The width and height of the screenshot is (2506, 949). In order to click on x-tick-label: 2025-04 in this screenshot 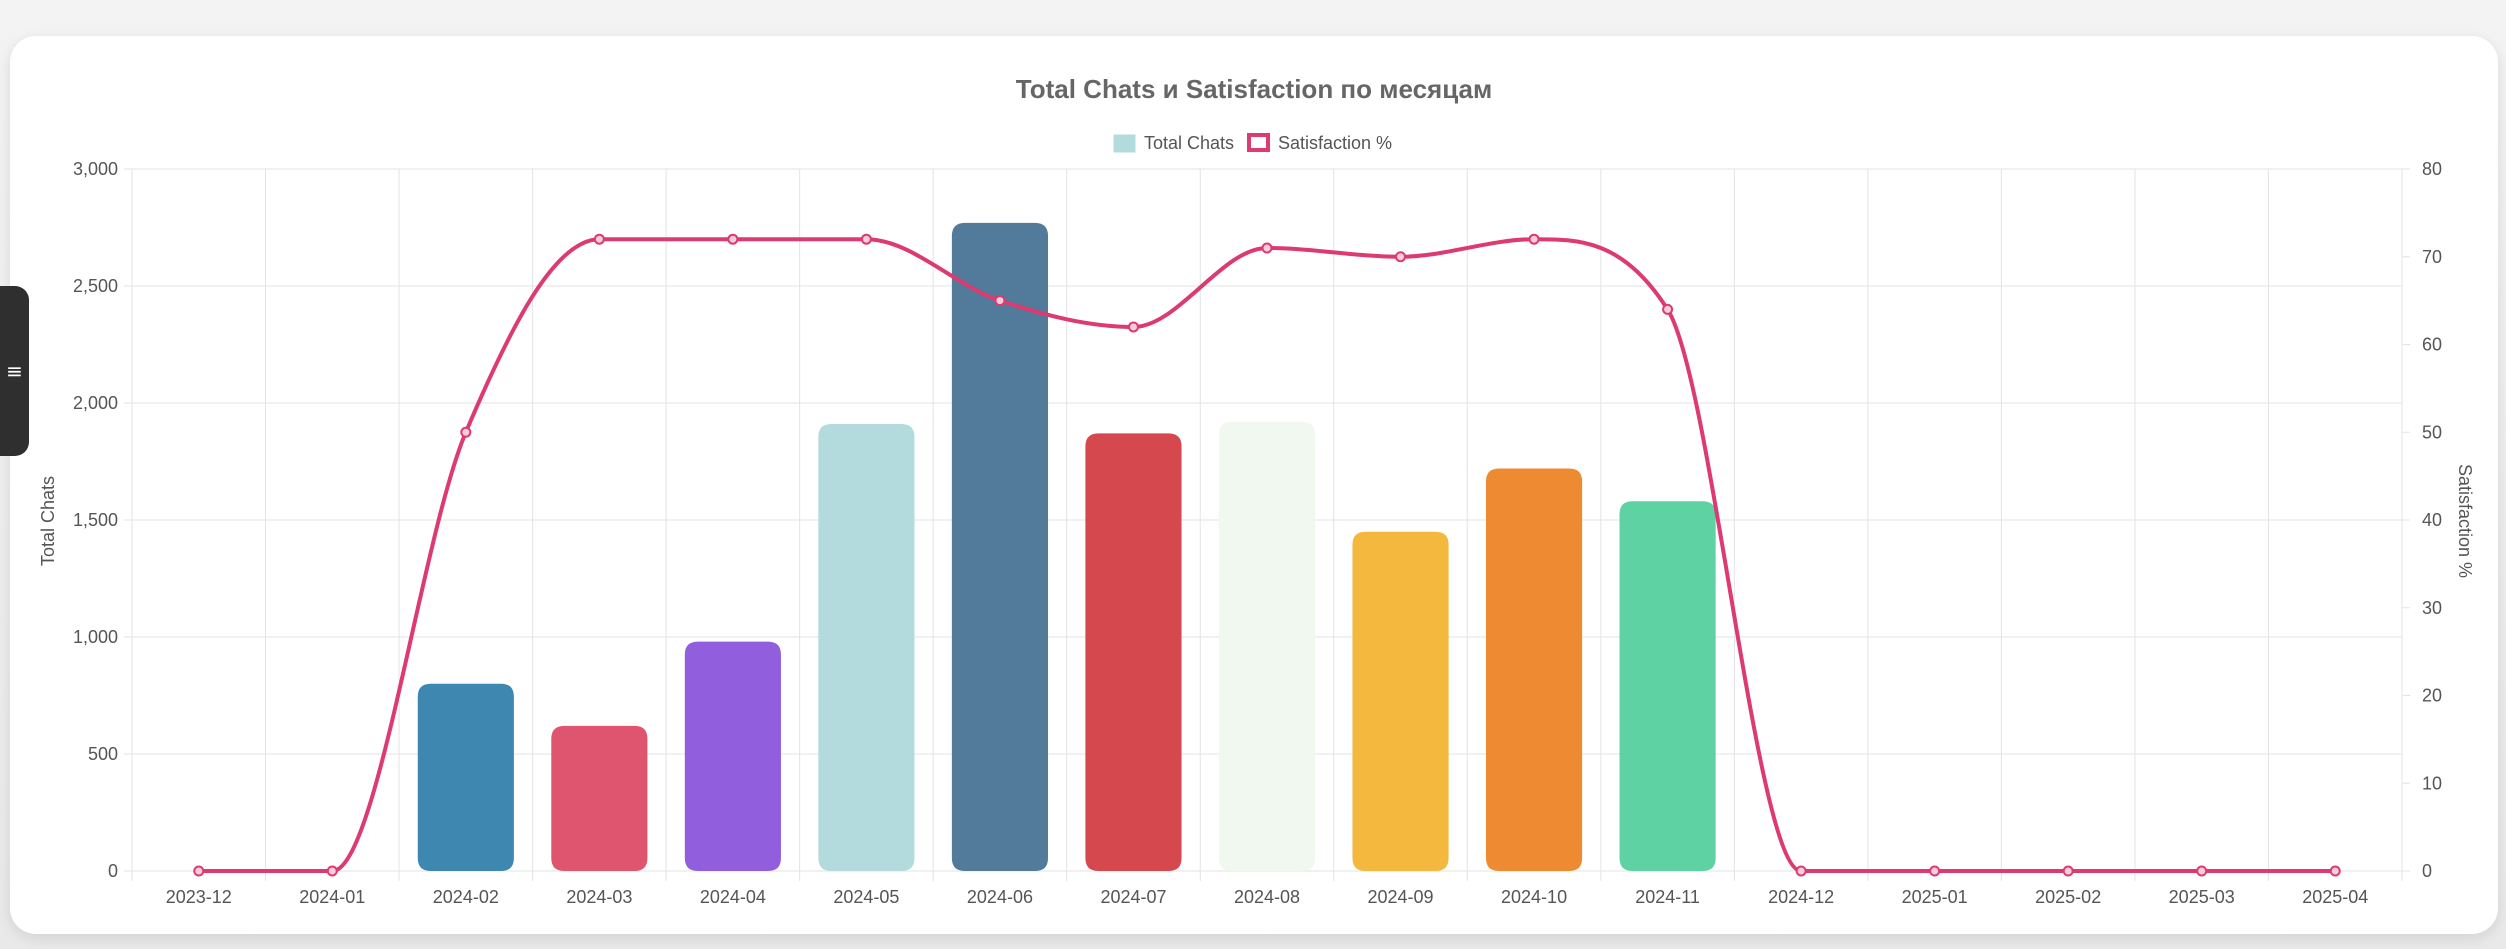, I will do `click(2335, 897)`.